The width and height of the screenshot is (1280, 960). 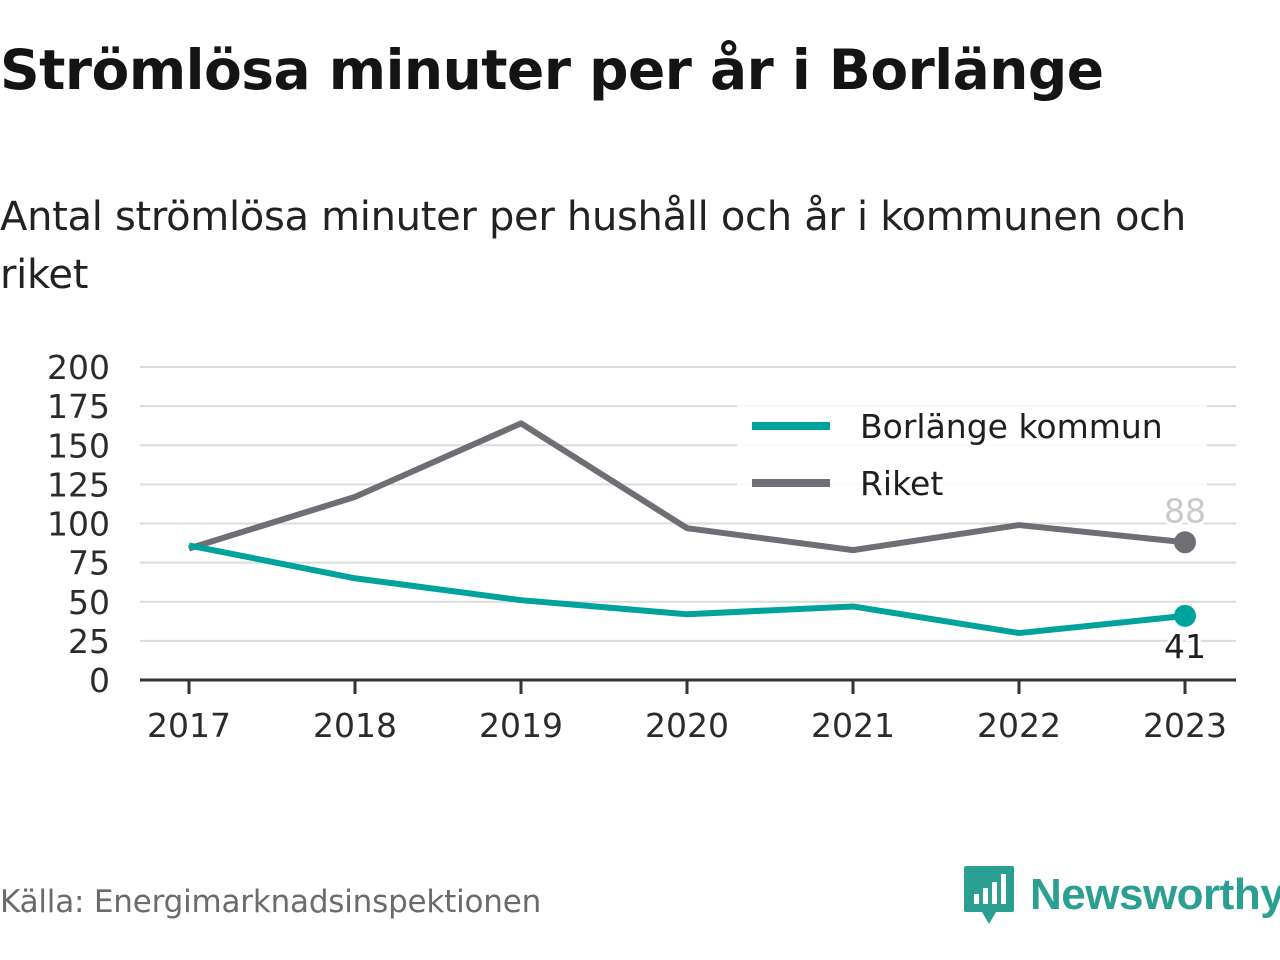 What do you see at coordinates (89, 641) in the screenshot?
I see `y-tick-label: 25` at bounding box center [89, 641].